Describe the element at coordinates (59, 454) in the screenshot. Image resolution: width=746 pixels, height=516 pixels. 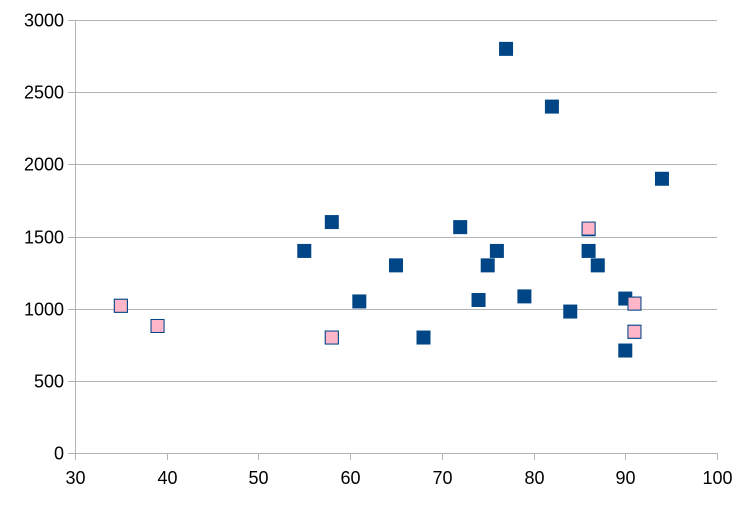
I see `y-tick-label: 0` at that location.